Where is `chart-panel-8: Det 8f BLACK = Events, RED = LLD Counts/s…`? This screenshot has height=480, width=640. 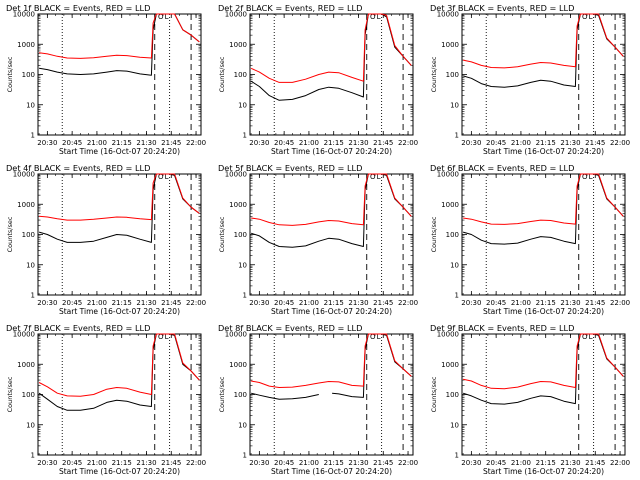 chart-panel-8: Det 8f BLACK = Events, RED = LLD Counts/s… is located at coordinates (318, 399).